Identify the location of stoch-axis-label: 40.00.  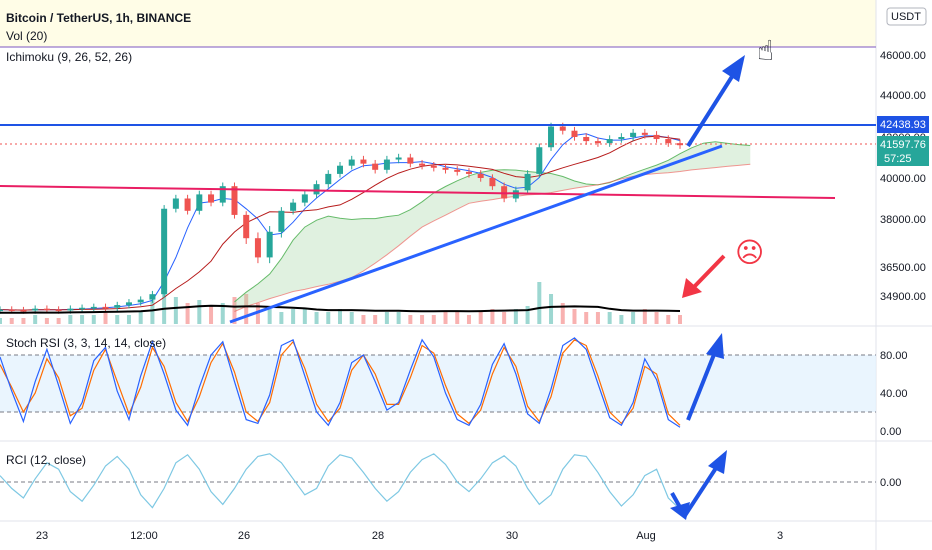
(894, 394).